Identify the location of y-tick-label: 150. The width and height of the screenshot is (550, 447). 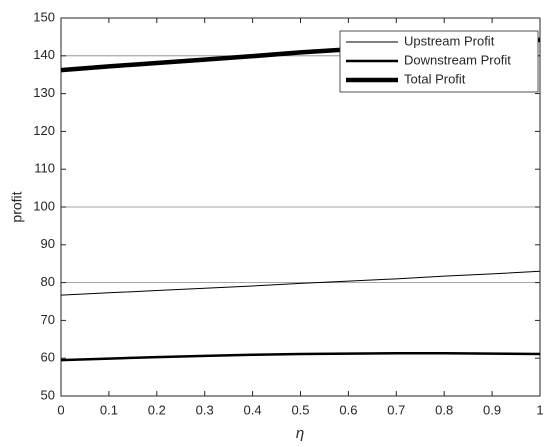
(44, 16).